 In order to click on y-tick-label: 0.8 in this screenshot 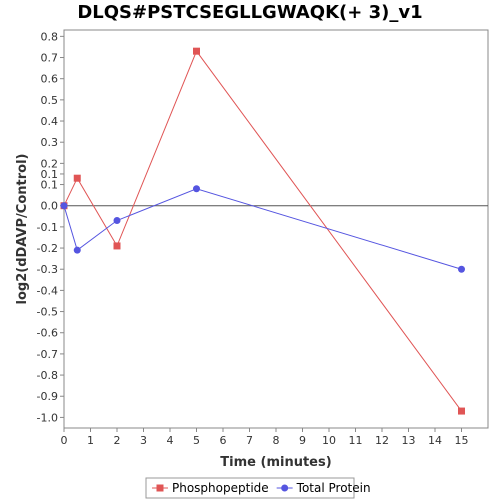, I will do `click(50, 36)`.